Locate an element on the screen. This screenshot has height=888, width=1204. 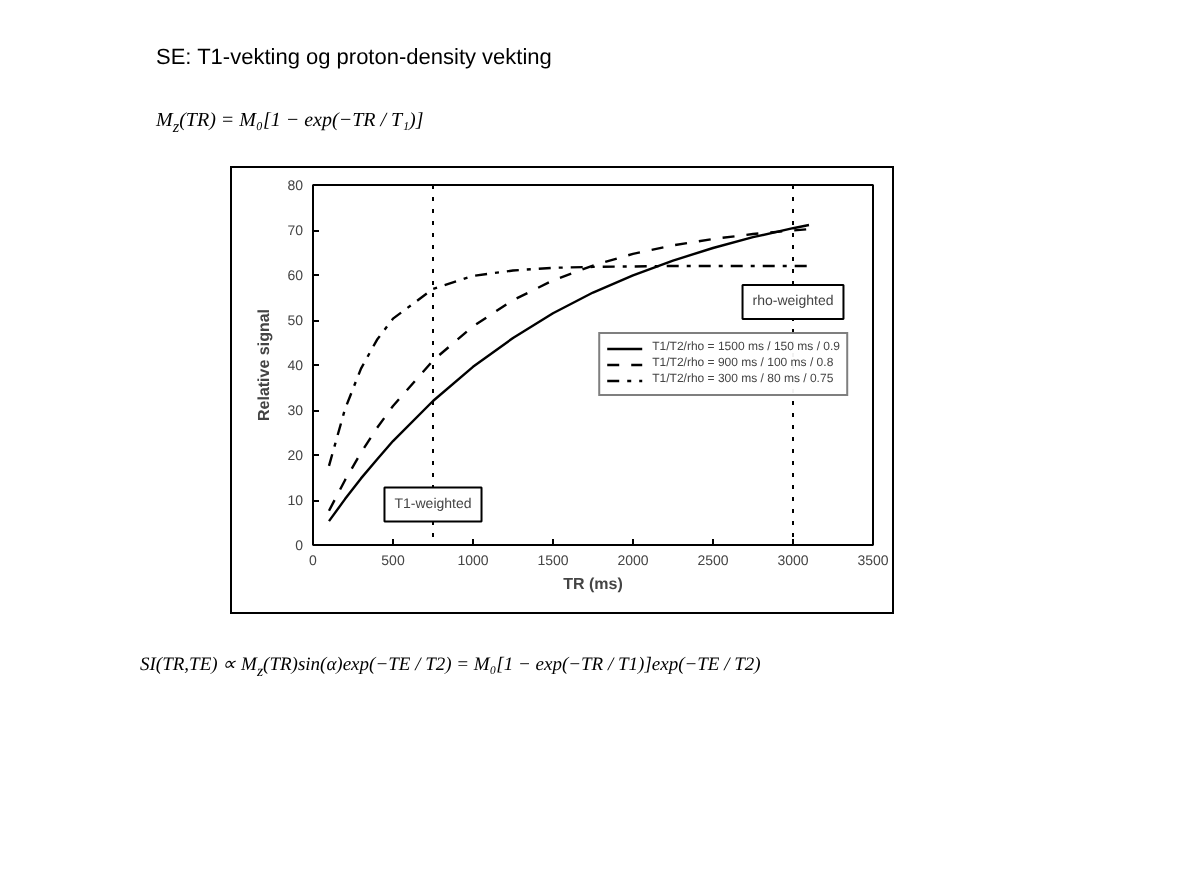
text: SI(TR,TE) ∝ M$_{z}$(TR)sin(α)exp(−TE / T2) = M₀[1 − exp(−TR / T1)]exp(−TE / T2) is located at coordinates (450, 668).